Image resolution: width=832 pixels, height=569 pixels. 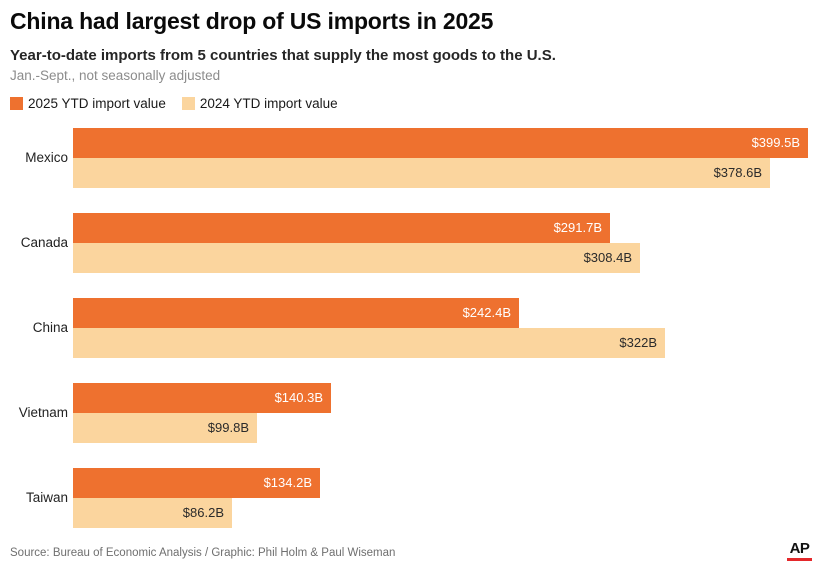 I want to click on category-label: Vietnam, so click(x=43, y=413).